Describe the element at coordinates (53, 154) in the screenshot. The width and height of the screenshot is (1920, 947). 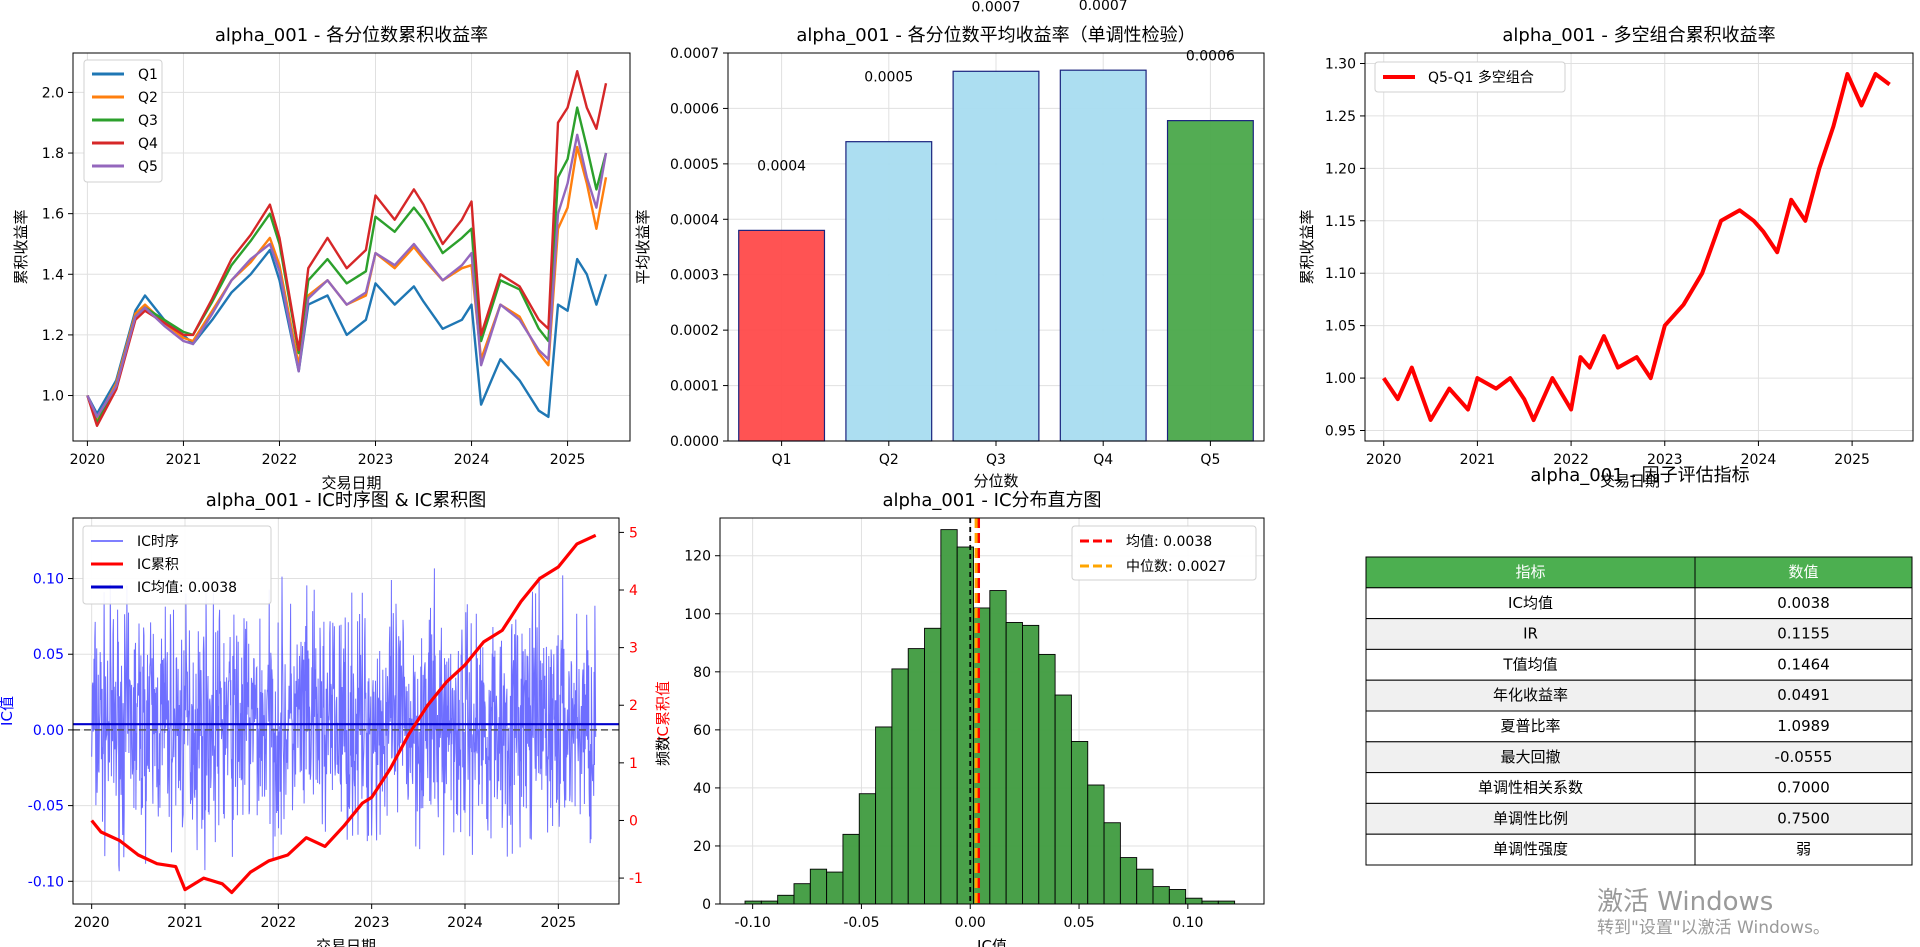
I see `y-tick-label: 1.8` at that location.